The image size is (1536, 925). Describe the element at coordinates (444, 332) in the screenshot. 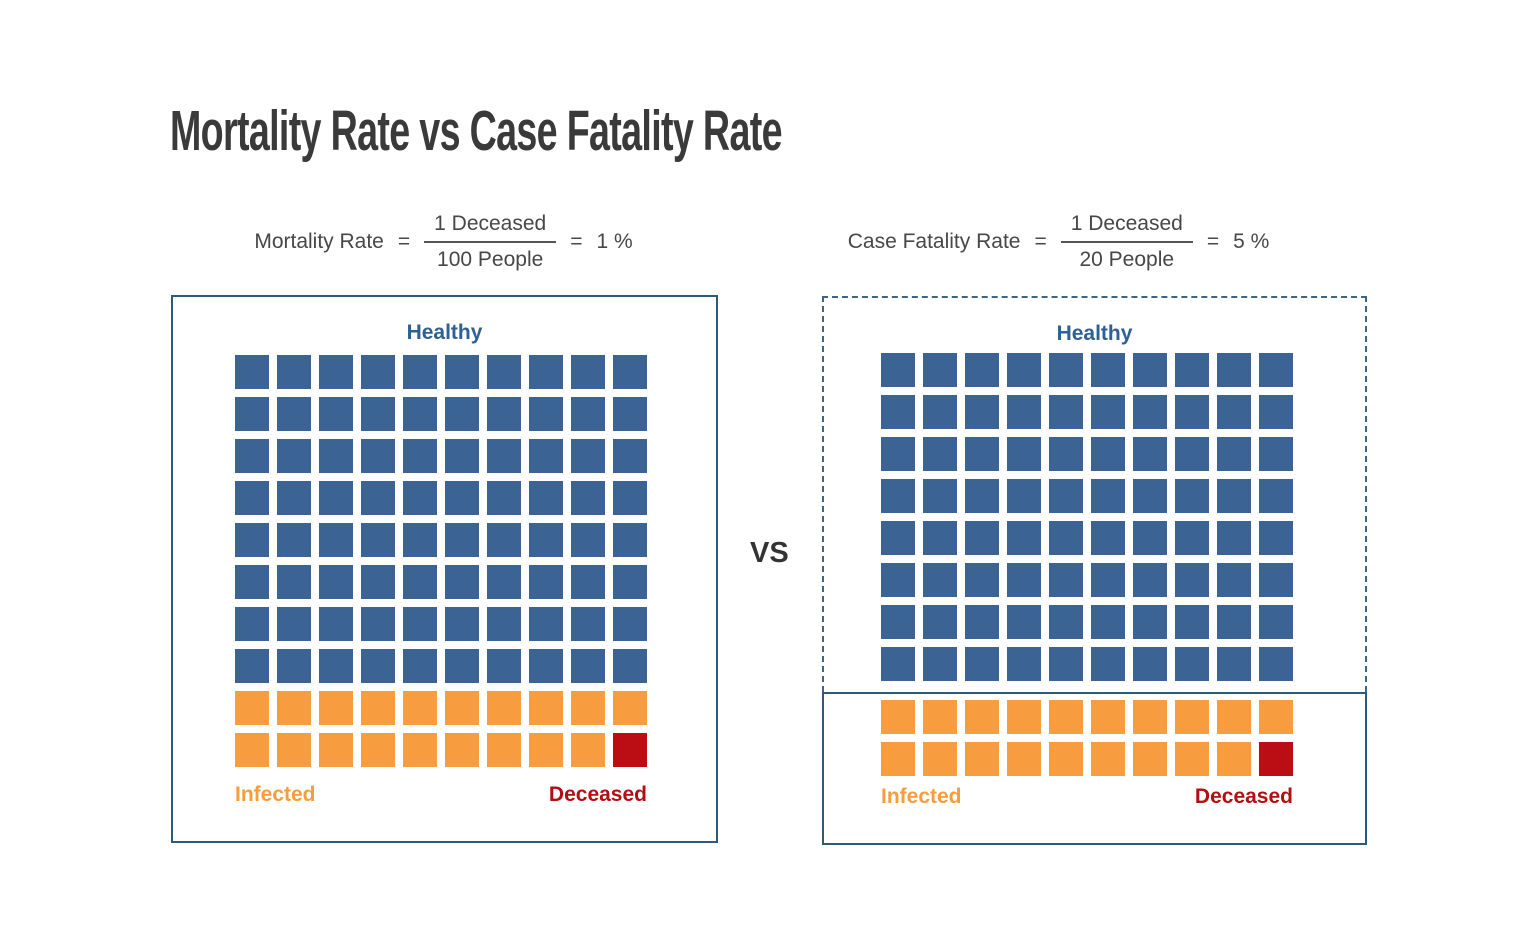

I see `healthy-label: Healthy` at that location.